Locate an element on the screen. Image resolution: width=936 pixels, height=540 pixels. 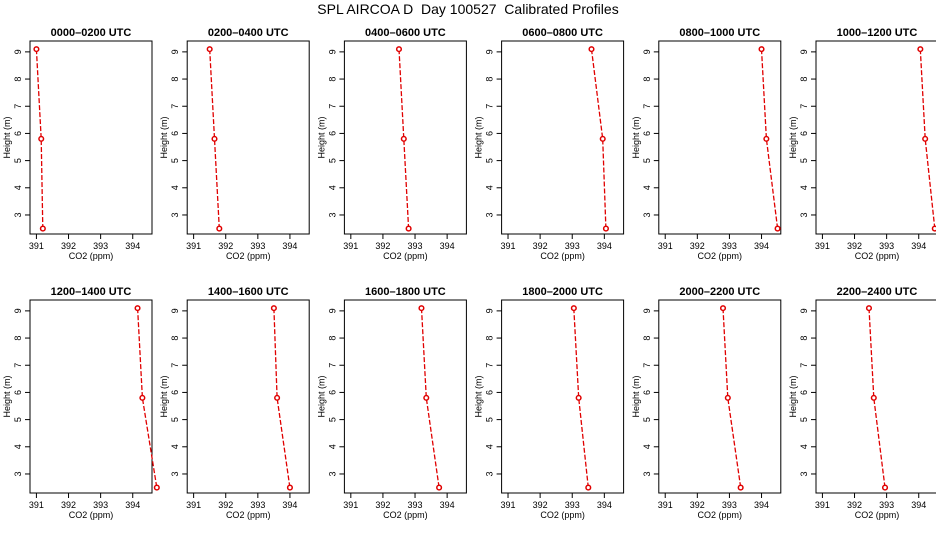
panel-title: 0200–0400 UTC is located at coordinates (248, 33).